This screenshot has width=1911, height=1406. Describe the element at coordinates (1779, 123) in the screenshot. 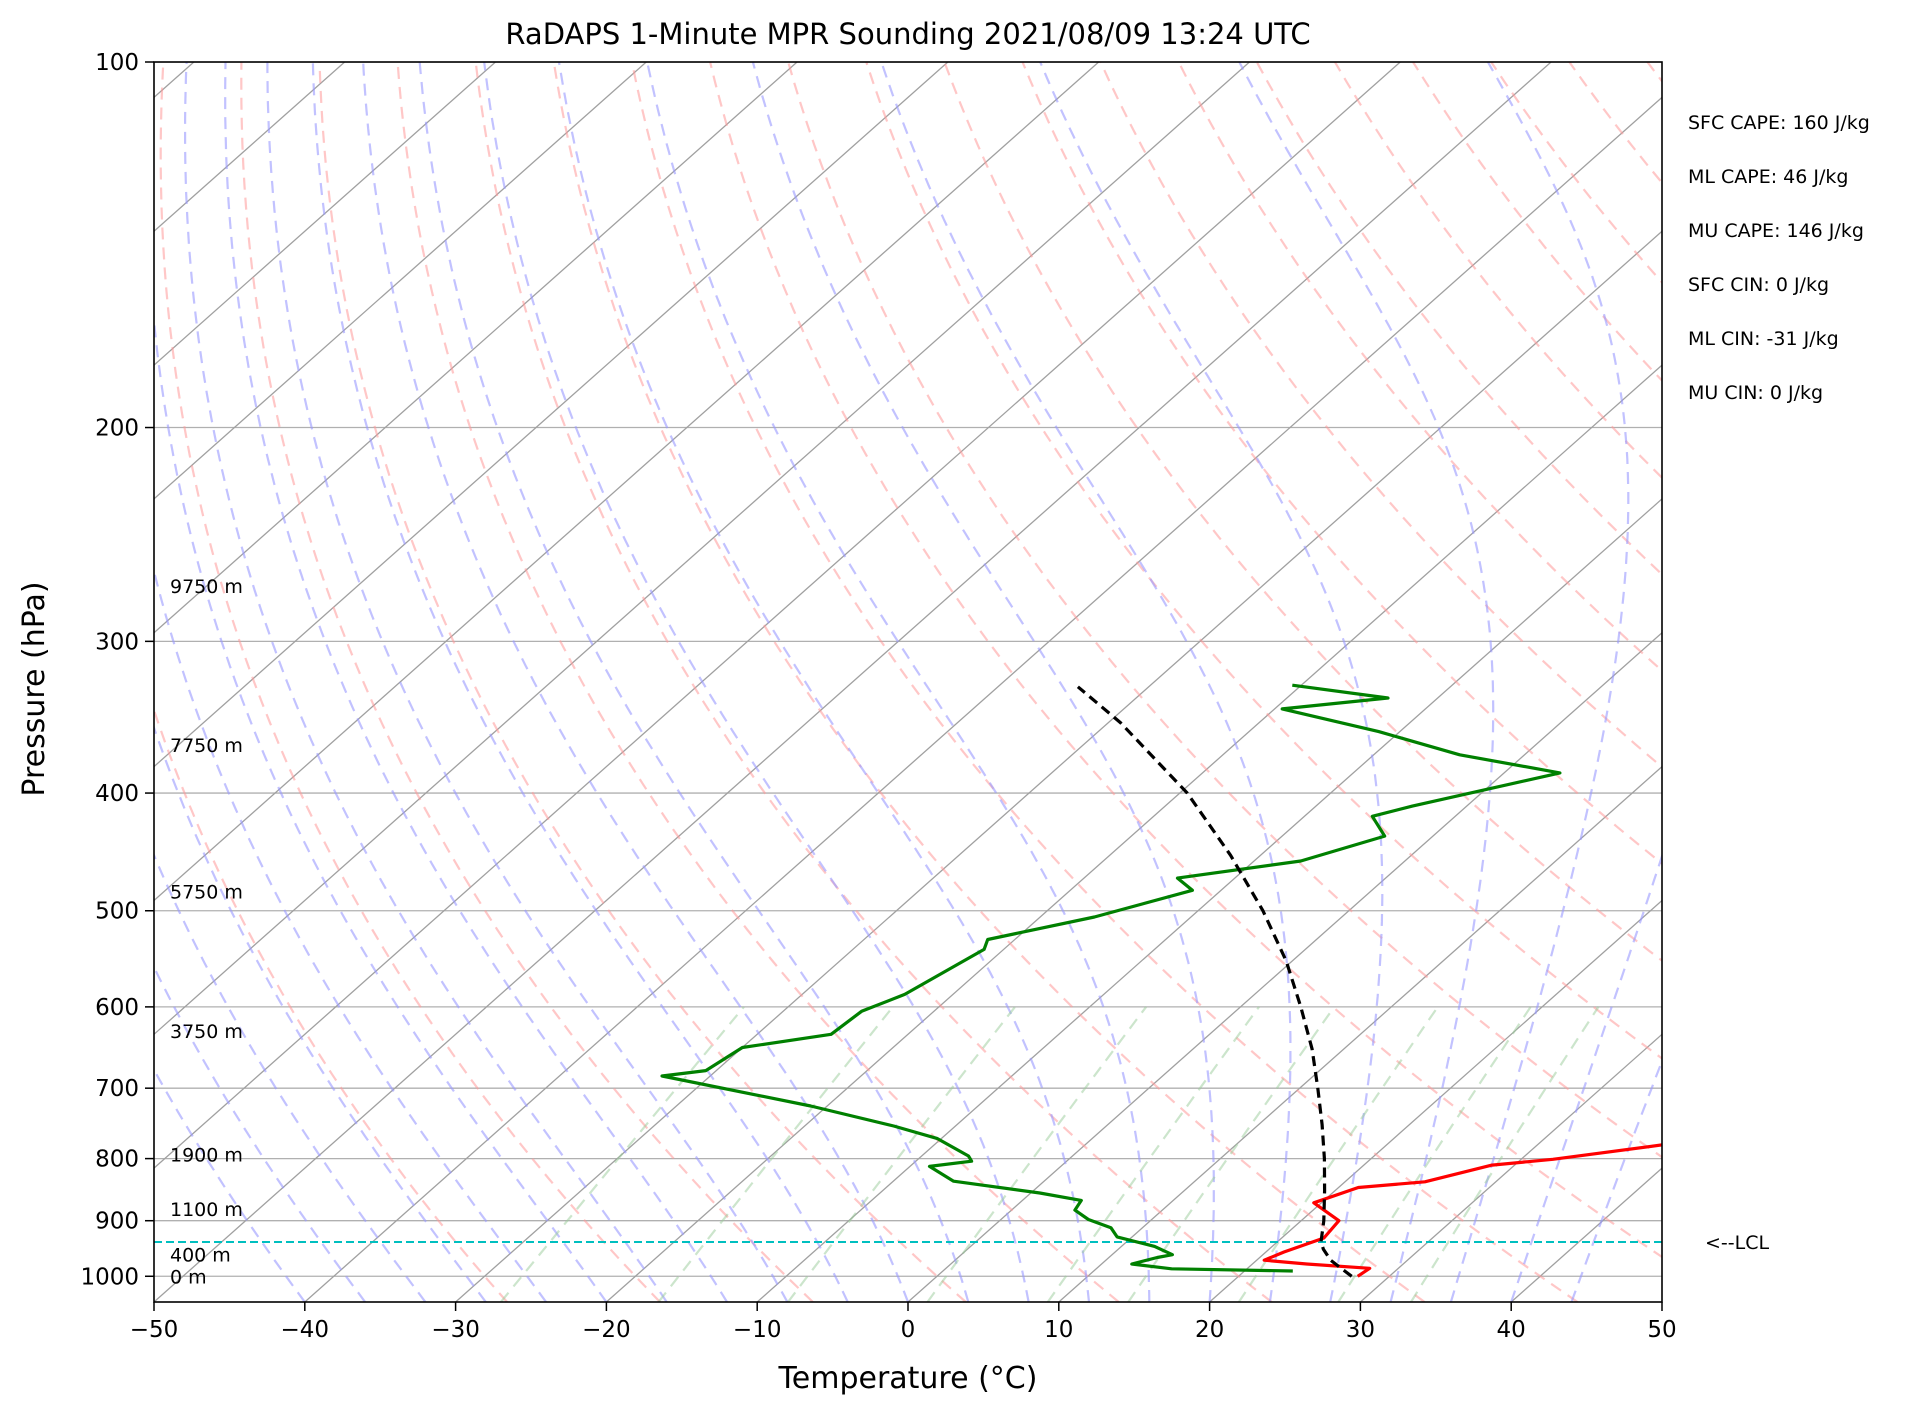

I see `stat-sfc-cape: SFC CAPE: 160 J/kg` at that location.